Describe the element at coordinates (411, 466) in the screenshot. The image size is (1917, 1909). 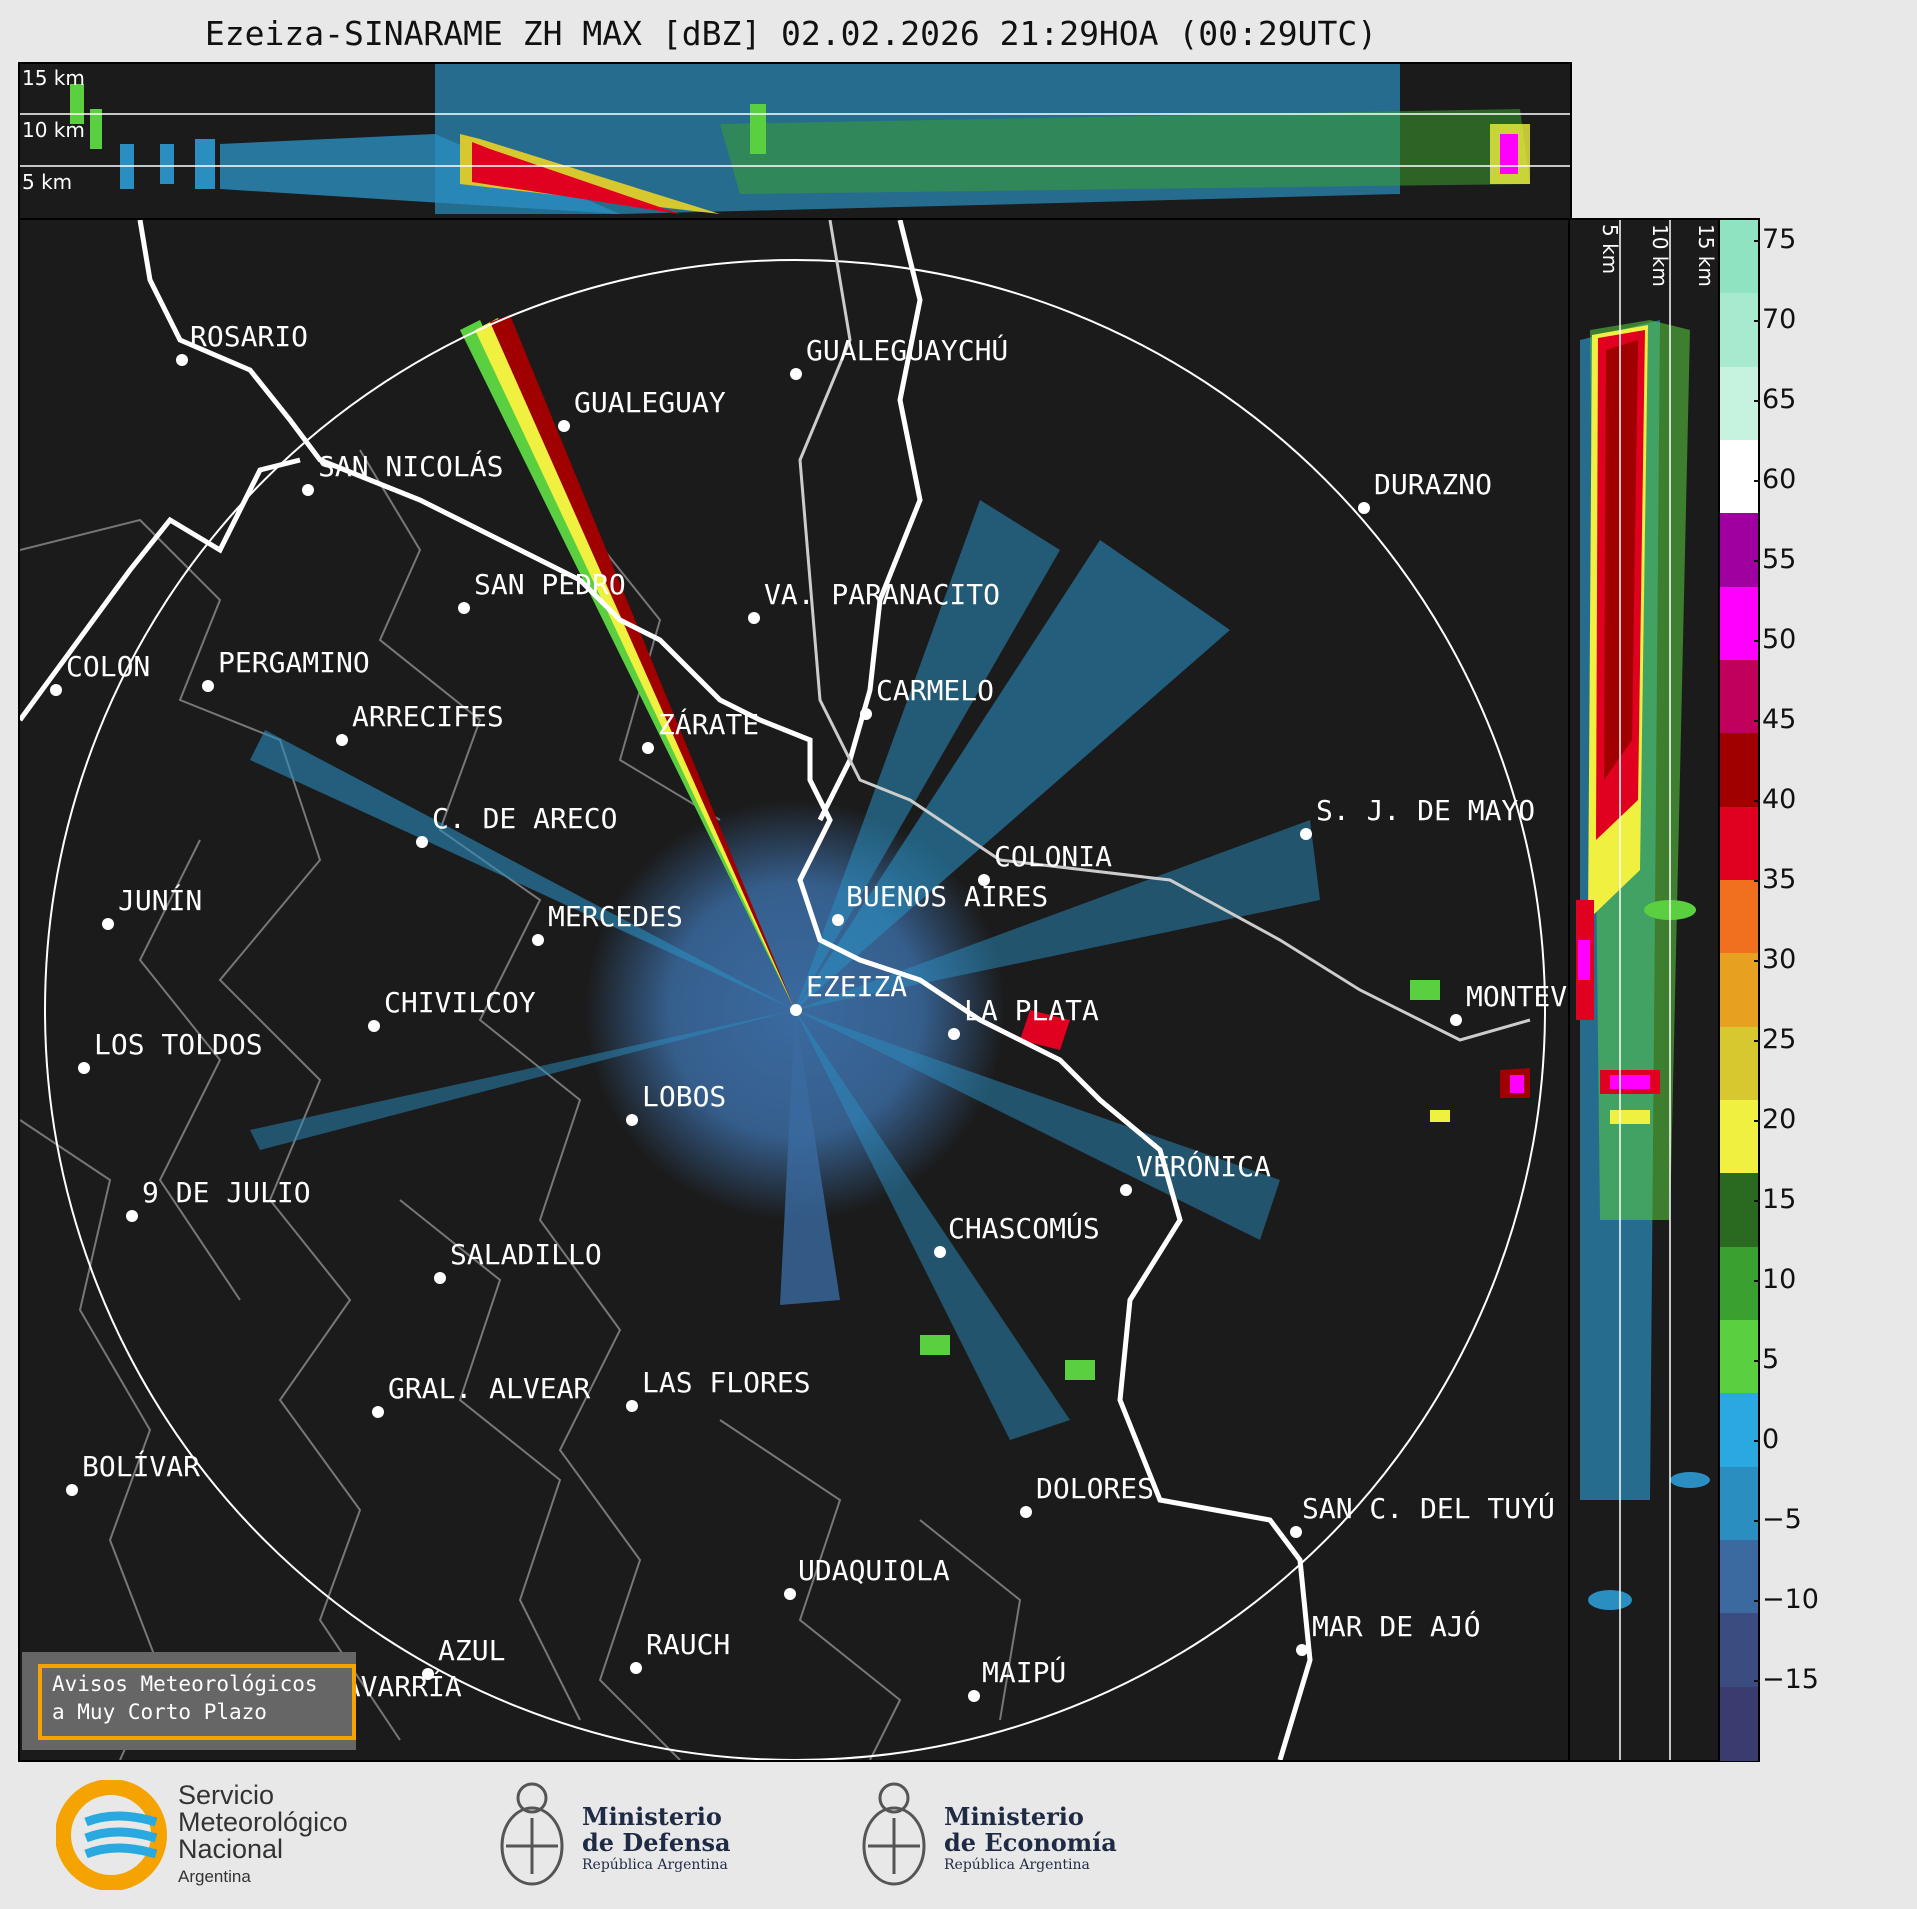
I see `city-label-san-nicolas: SAN NICOLÁS` at that location.